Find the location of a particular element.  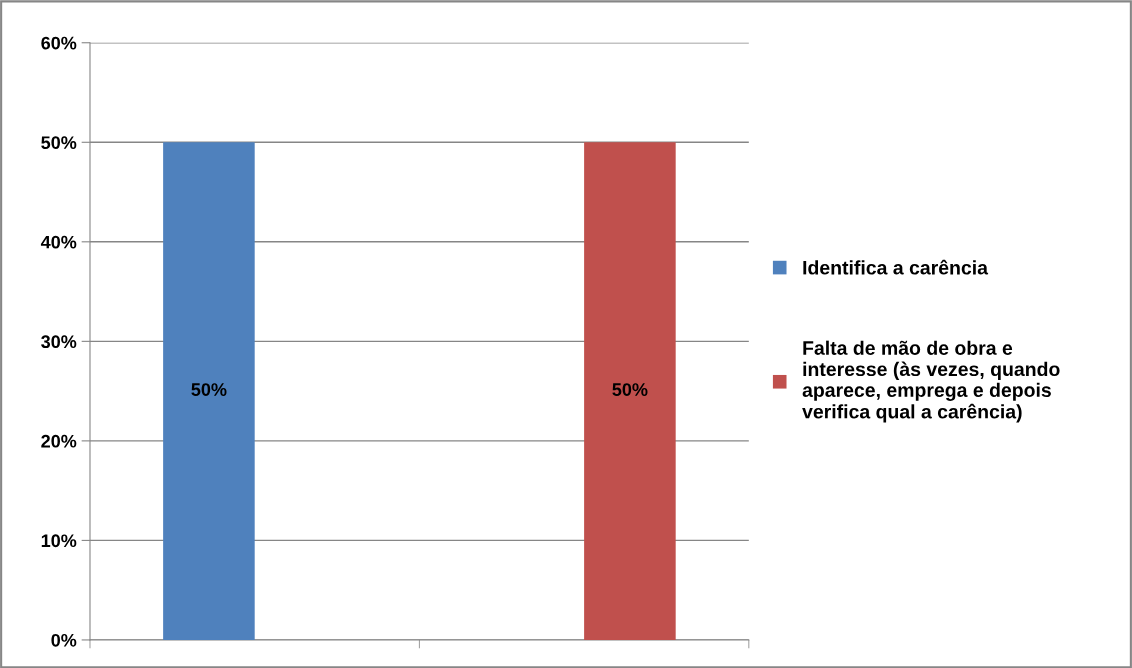

y-tick-label: 0% is located at coordinates (64, 640).